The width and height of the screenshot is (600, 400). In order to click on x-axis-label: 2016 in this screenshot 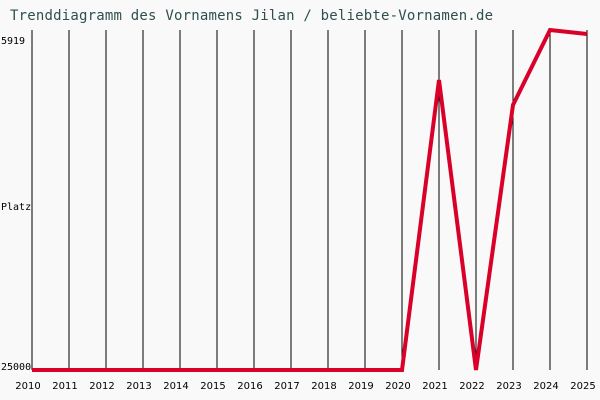, I will do `click(250, 386)`.